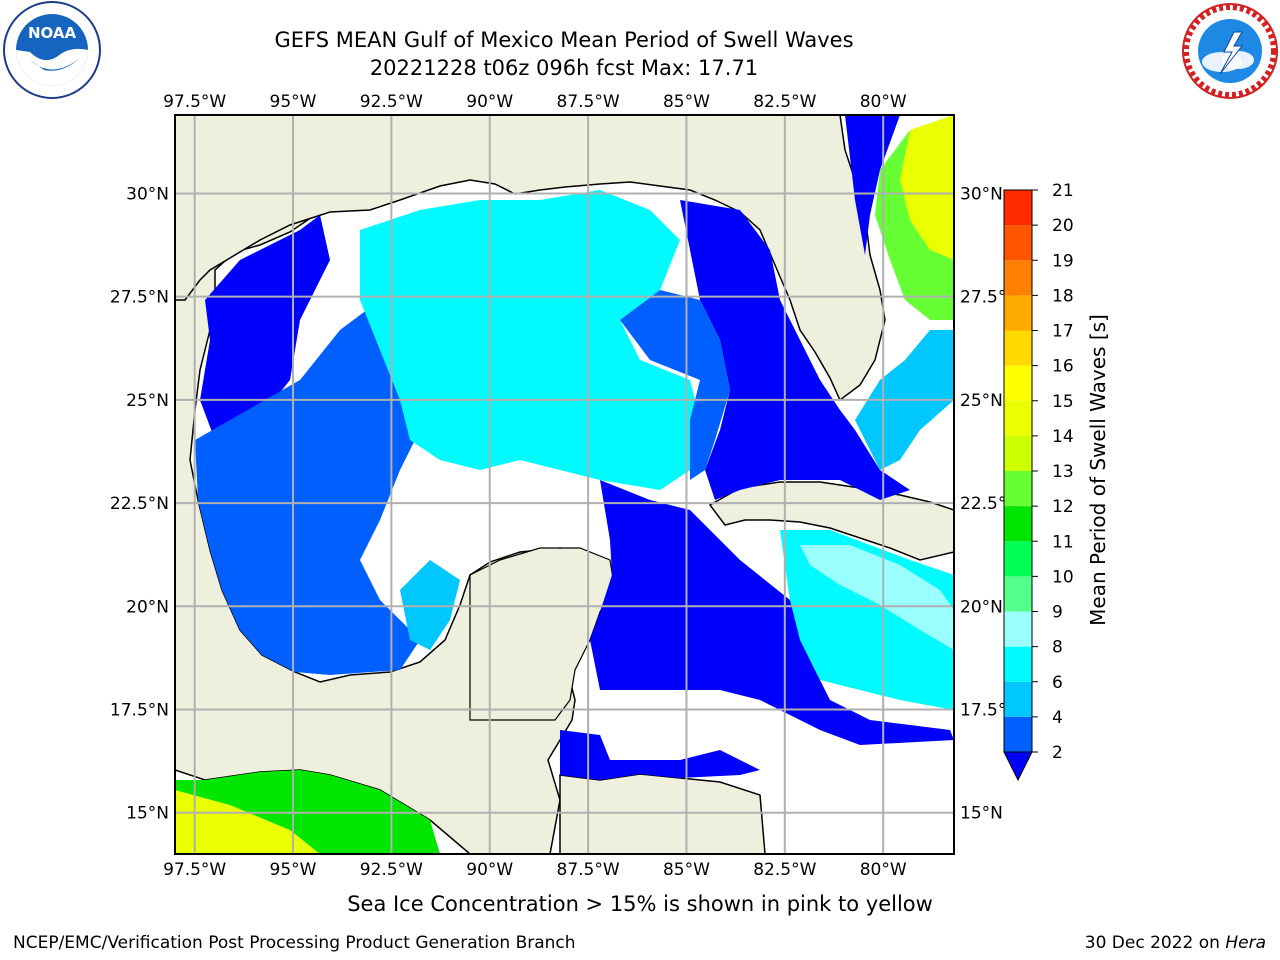  I want to click on footer-date-text: 30 Dec 2022 on, so click(1155, 943).